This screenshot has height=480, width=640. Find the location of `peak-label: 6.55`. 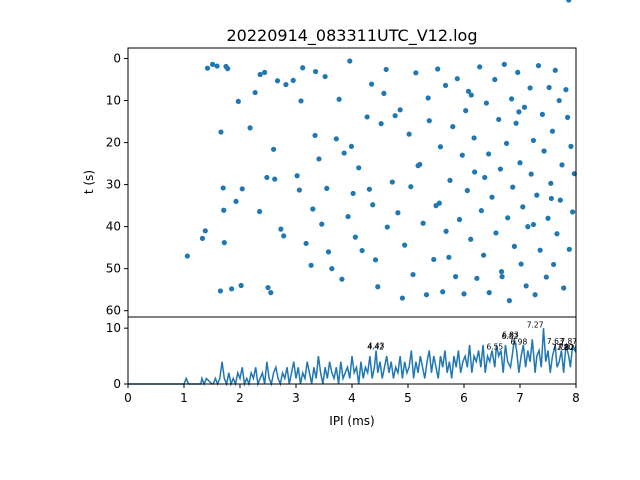

peak-label: 6.55 is located at coordinates (494, 346).